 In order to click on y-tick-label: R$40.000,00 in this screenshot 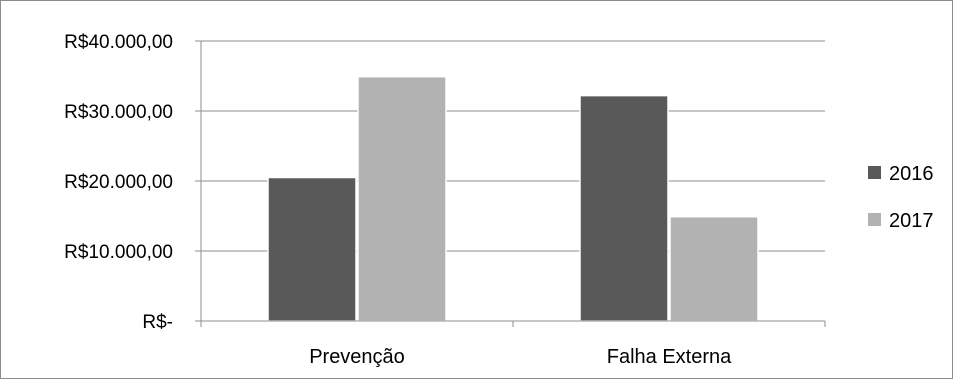, I will do `click(118, 42)`.